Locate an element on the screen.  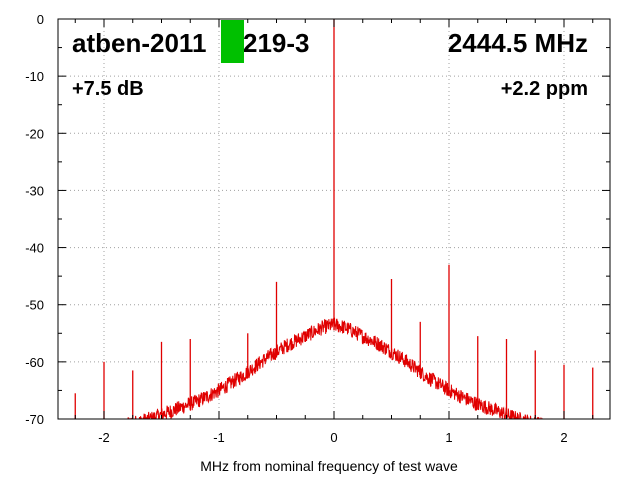
y-tick-label: -40 is located at coordinates (34, 248).